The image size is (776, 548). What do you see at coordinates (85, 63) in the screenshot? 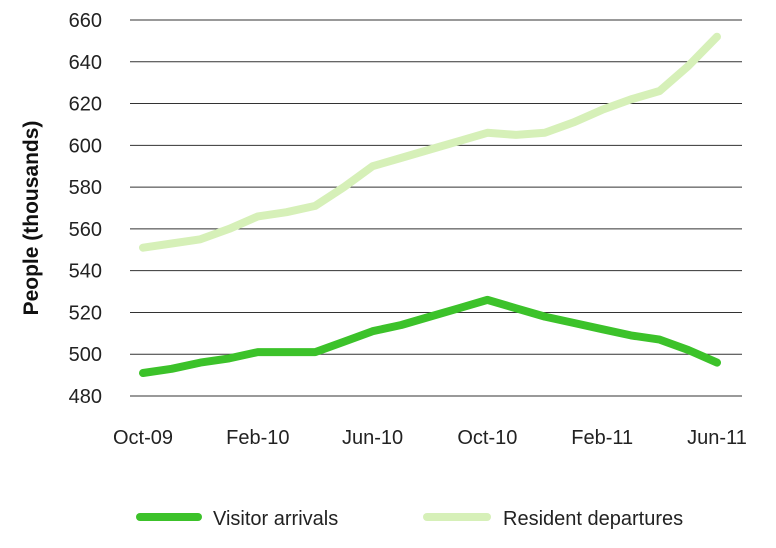
I see `y-tick-label: 640` at bounding box center [85, 63].